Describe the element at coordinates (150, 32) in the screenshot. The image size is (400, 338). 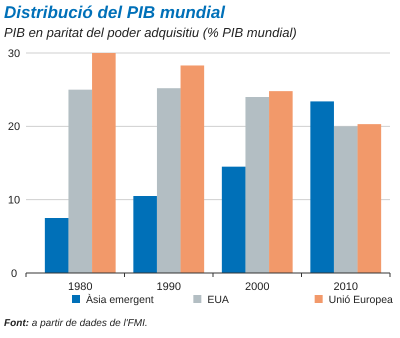
I see `chart-subtitle: PIB en paritat del poder adquisitiu (% PIB mundial)` at that location.